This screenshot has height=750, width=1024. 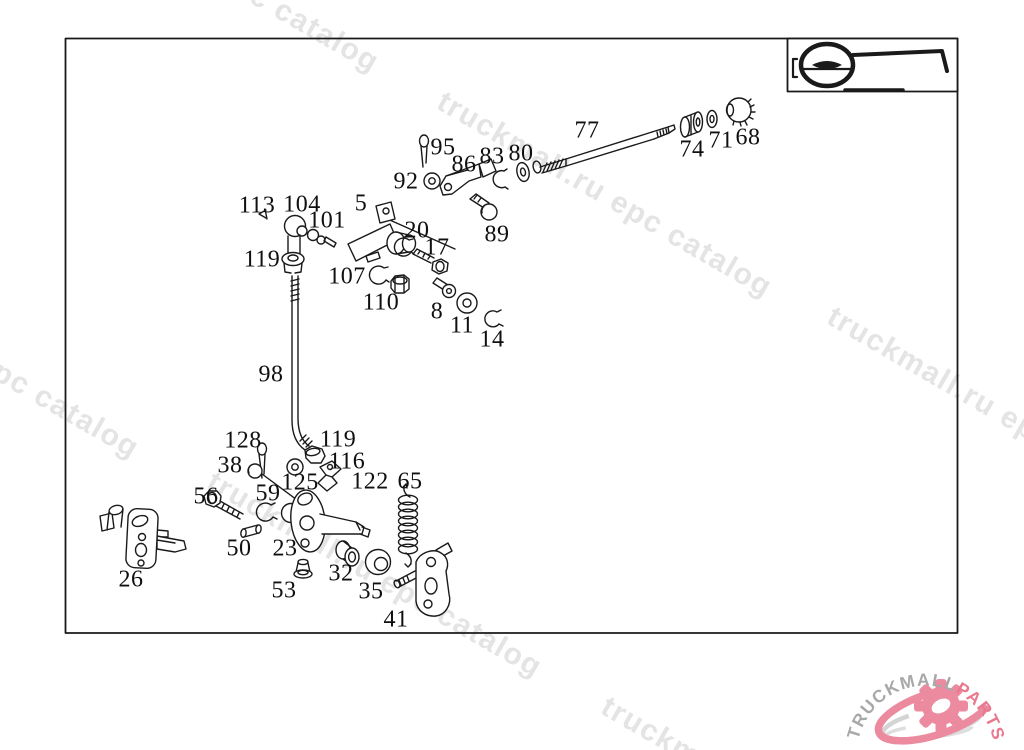 I want to click on part-56-bolt, so click(x=223, y=505).